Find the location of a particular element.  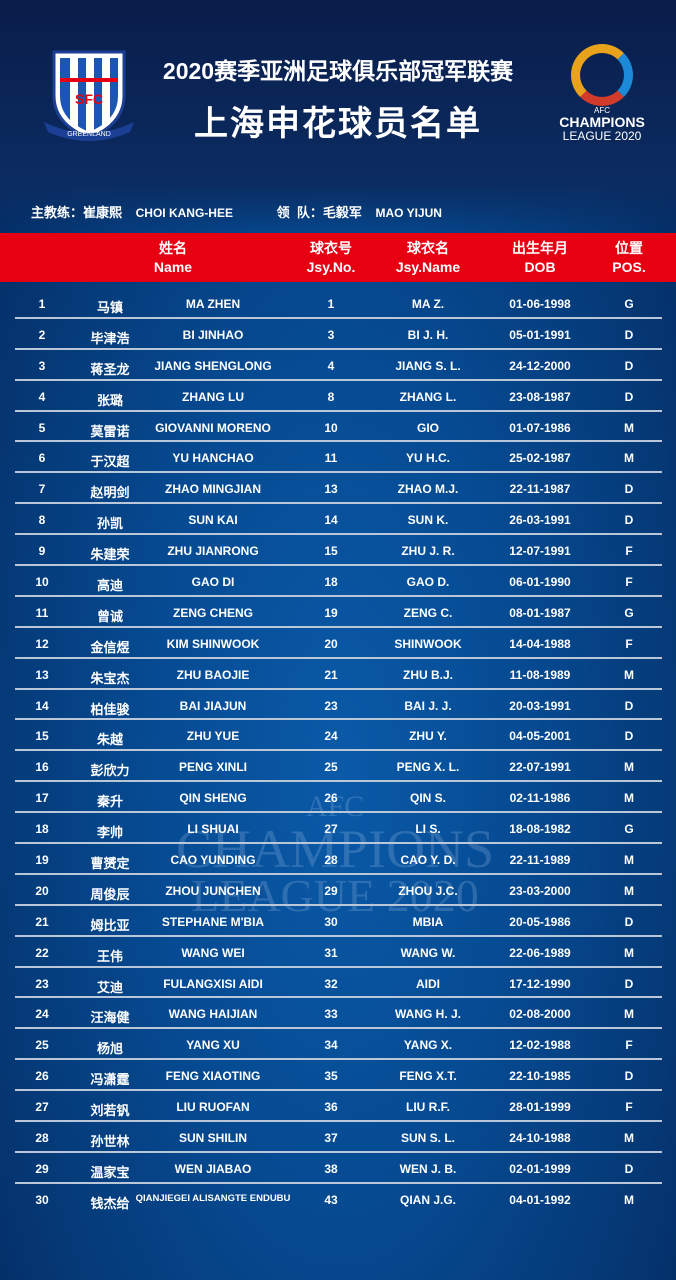

player-dob: 11-08-1989 is located at coordinates (540, 674).